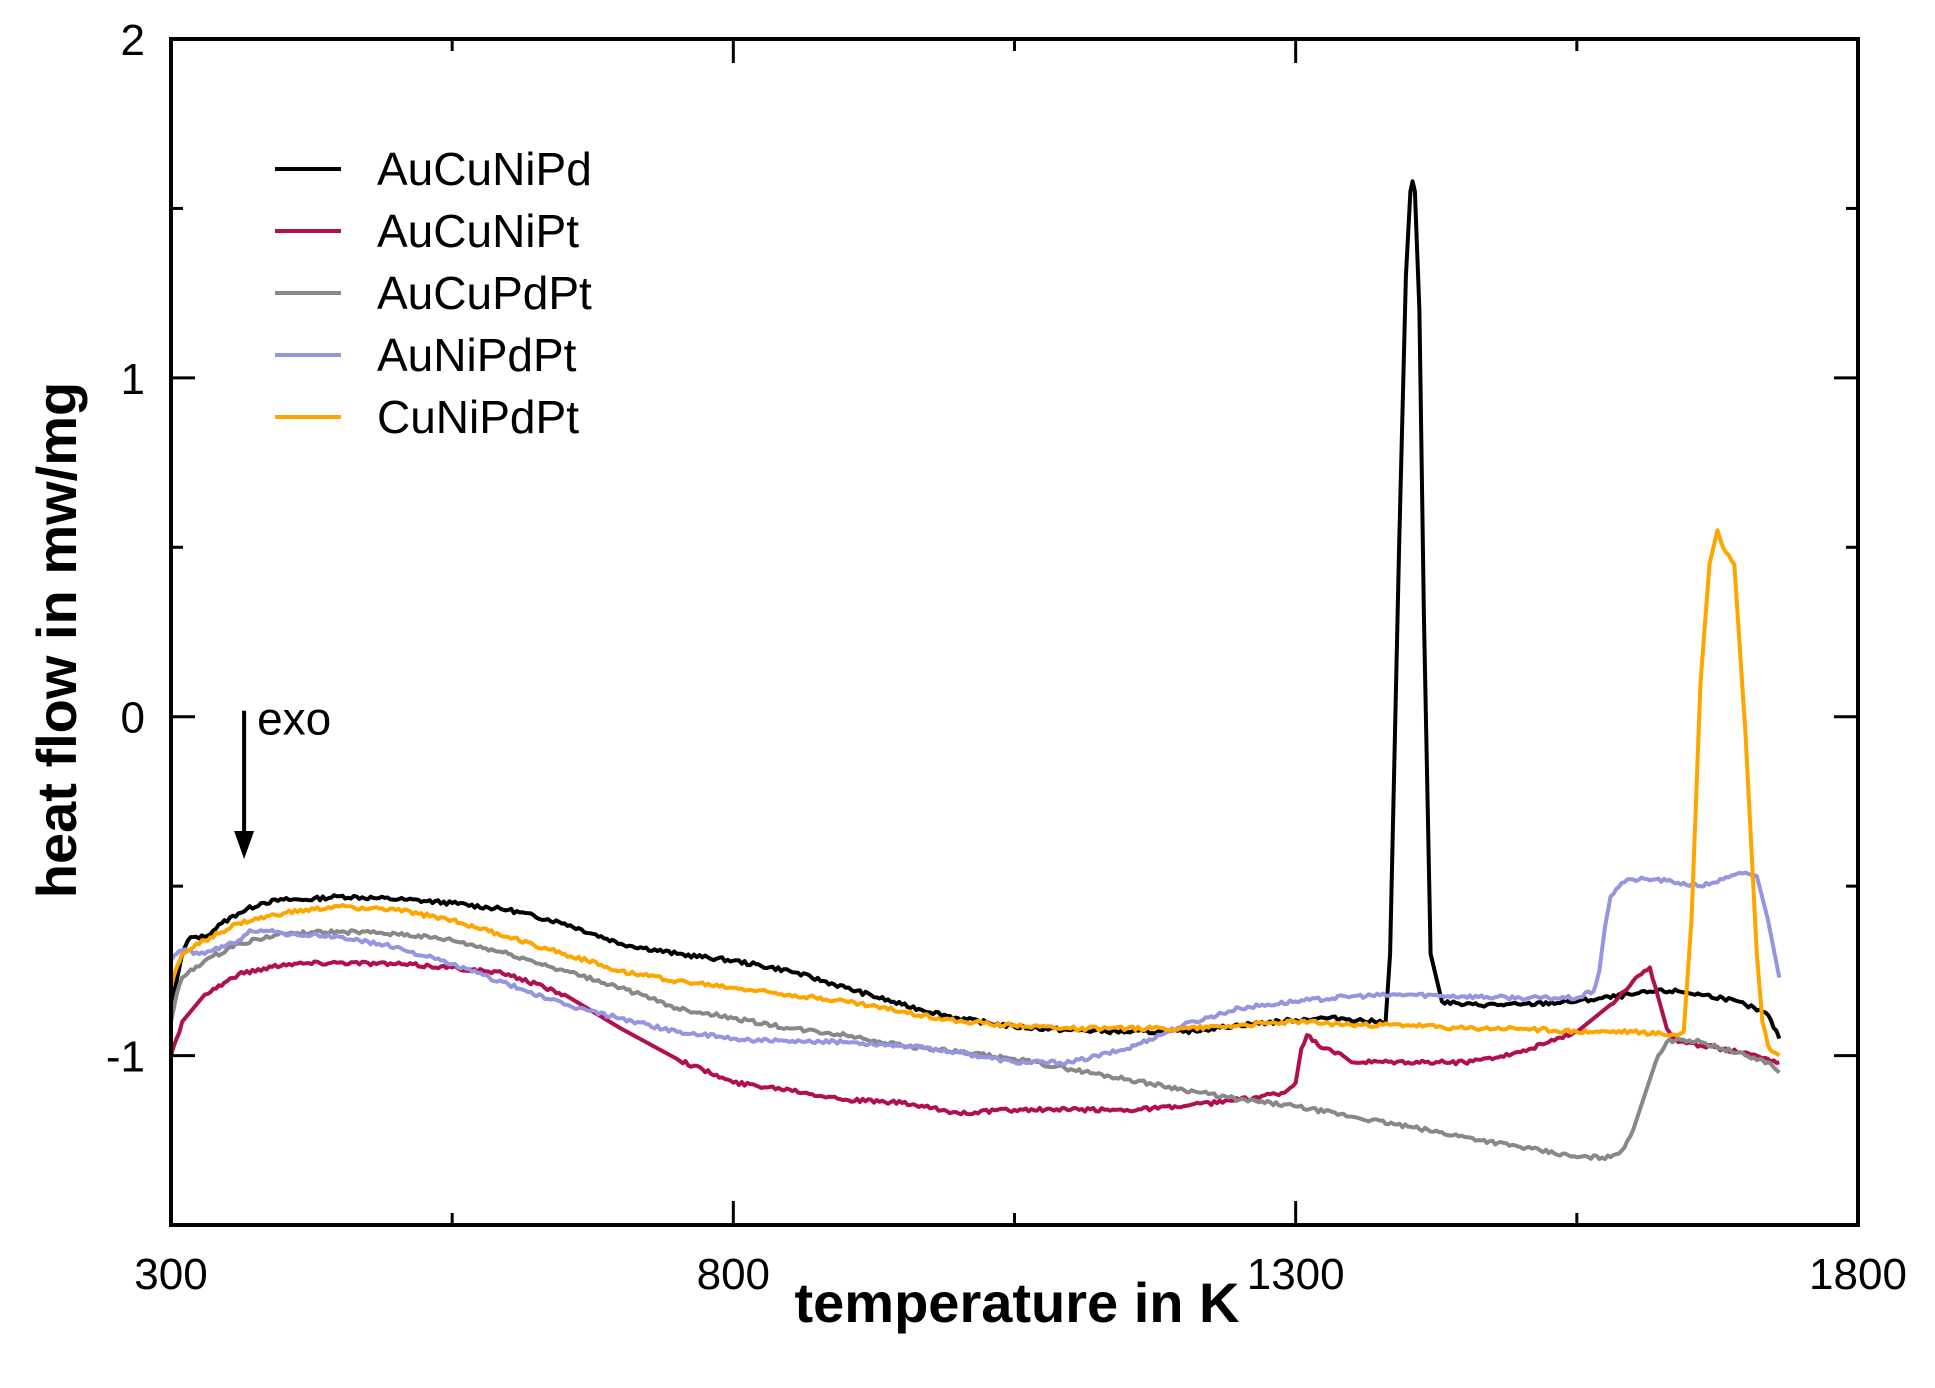 The image size is (1935, 1388). Describe the element at coordinates (133, 718) in the screenshot. I see `y-tick-label-0: 0` at that location.